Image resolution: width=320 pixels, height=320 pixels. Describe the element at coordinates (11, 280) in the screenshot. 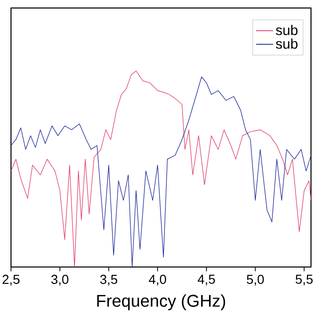

I see `x-tick-label: 2,5` at that location.